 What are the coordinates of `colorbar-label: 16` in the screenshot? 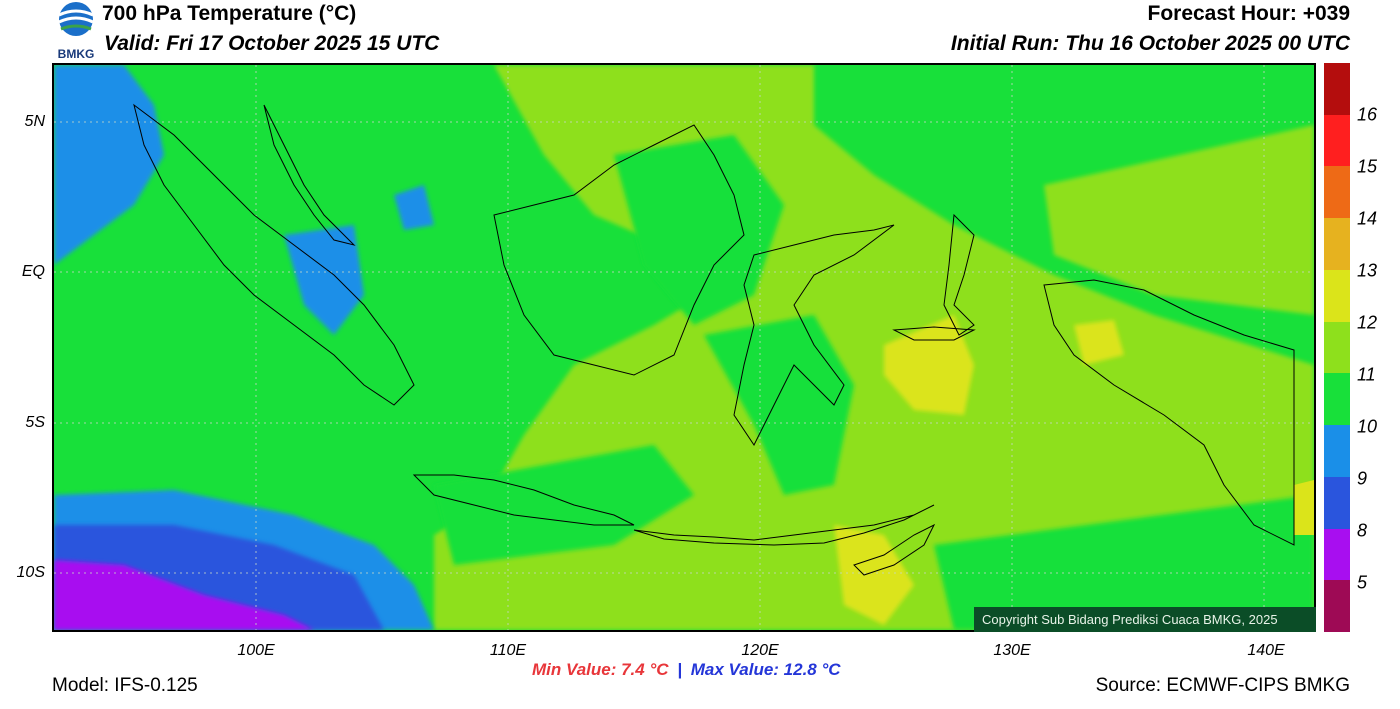 It's located at (1367, 114).